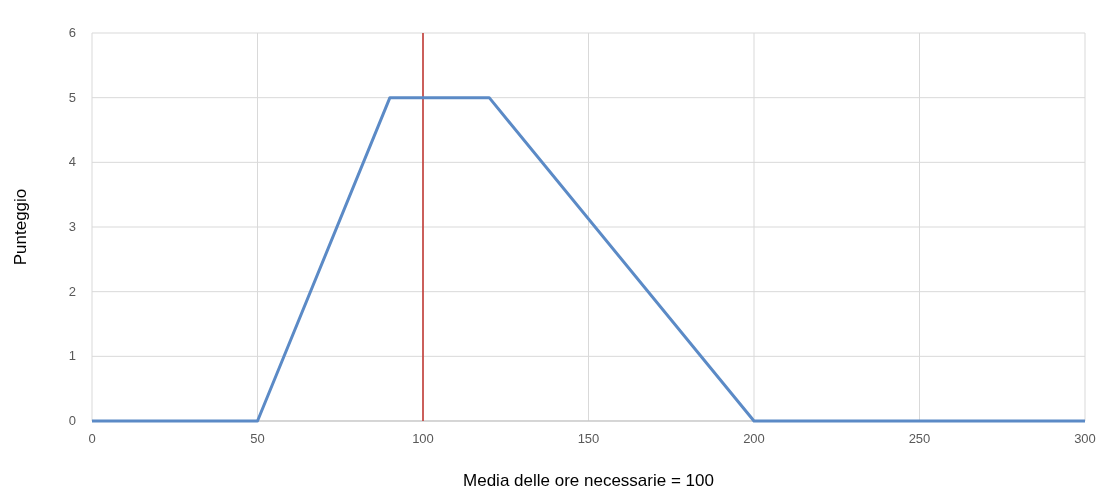 This screenshot has height=502, width=1108. Describe the element at coordinates (919, 438) in the screenshot. I see `x-tick-label: 250` at that location.